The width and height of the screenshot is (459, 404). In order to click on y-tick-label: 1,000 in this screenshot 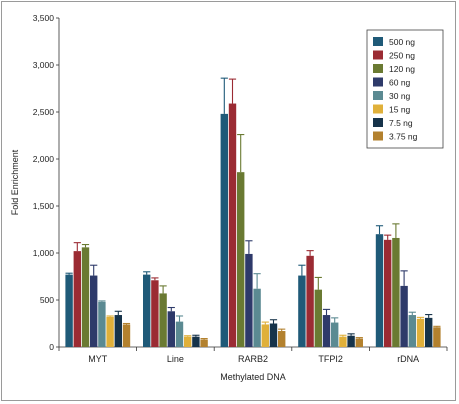, I will do `click(44, 253)`.